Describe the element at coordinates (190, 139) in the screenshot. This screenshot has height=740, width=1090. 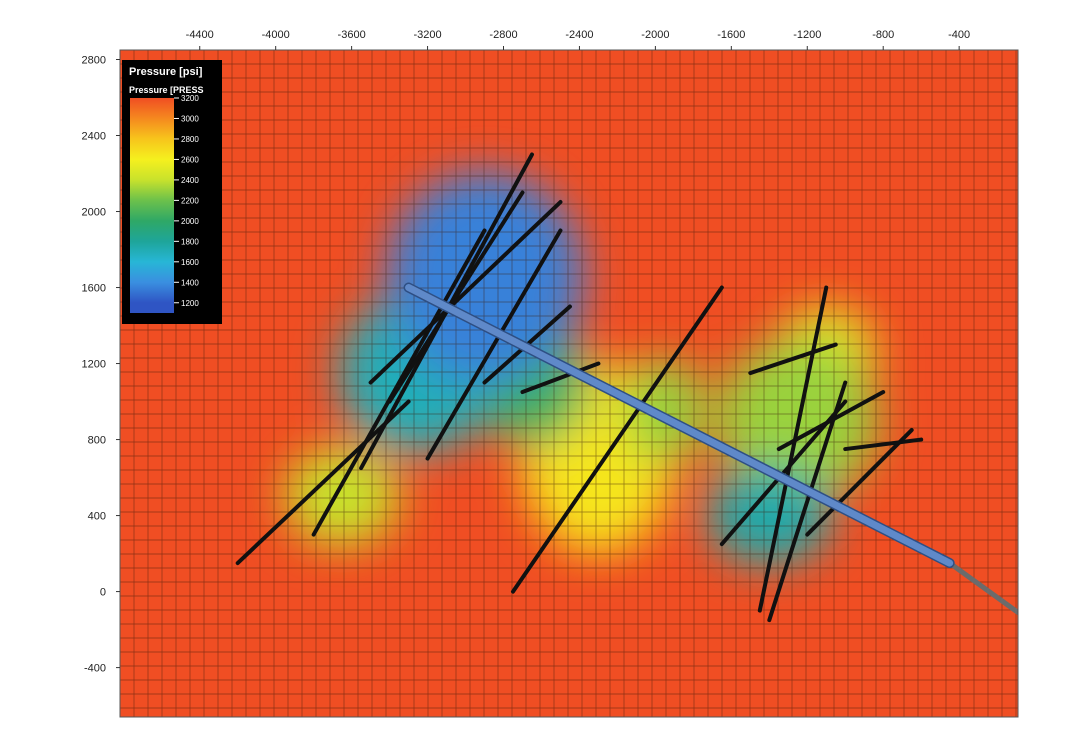
I see `legend-tick-label: 2800` at that location.